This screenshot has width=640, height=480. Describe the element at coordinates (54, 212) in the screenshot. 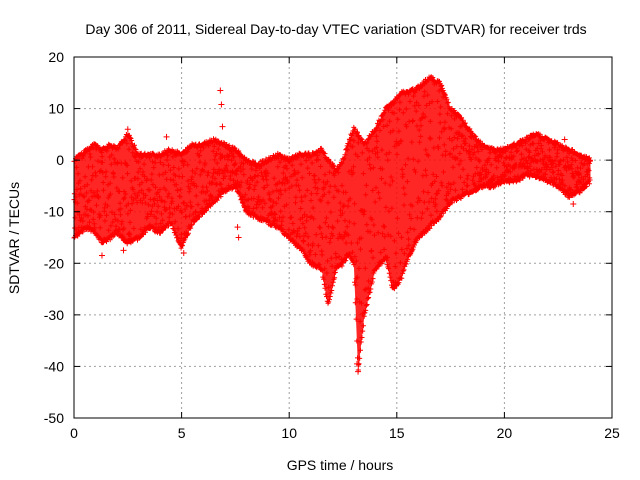

I see `y-tick-label: -10` at that location.